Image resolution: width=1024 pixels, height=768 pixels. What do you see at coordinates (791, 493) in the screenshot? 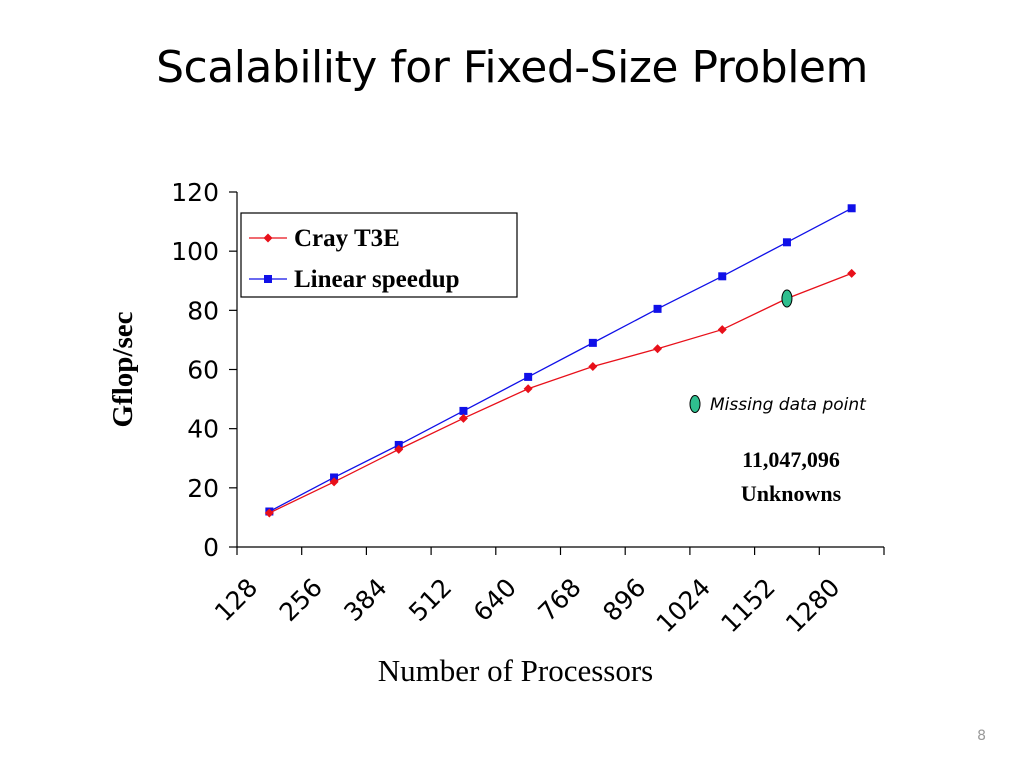
I see `unknowns-label: Unknowns` at bounding box center [791, 493].